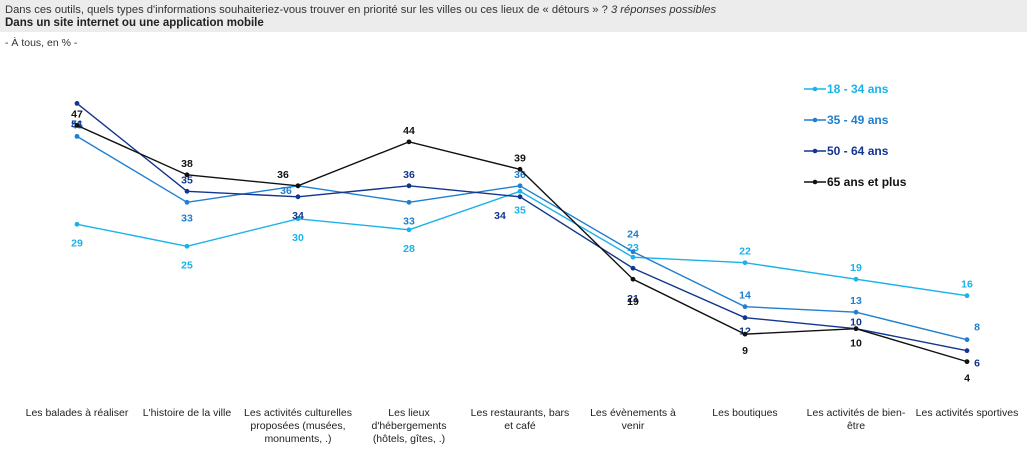 The height and width of the screenshot is (451, 1027). Describe the element at coordinates (297, 439) in the screenshot. I see `category-label-line: monuments, .)` at that location.